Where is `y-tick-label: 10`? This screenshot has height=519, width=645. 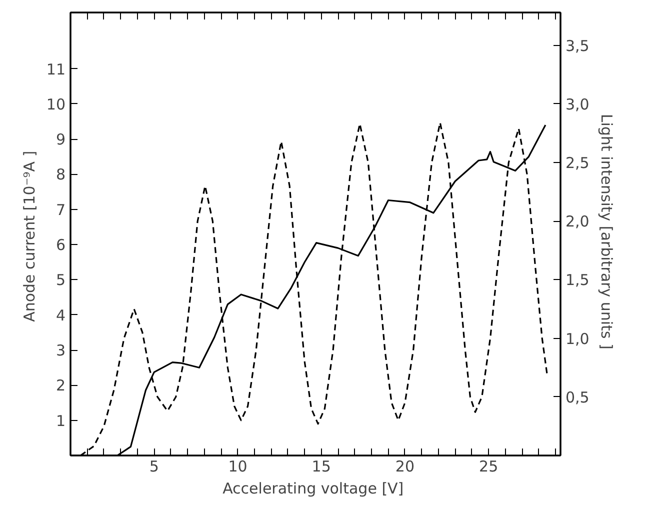
y-tick-label: 10 is located at coordinates (56, 104).